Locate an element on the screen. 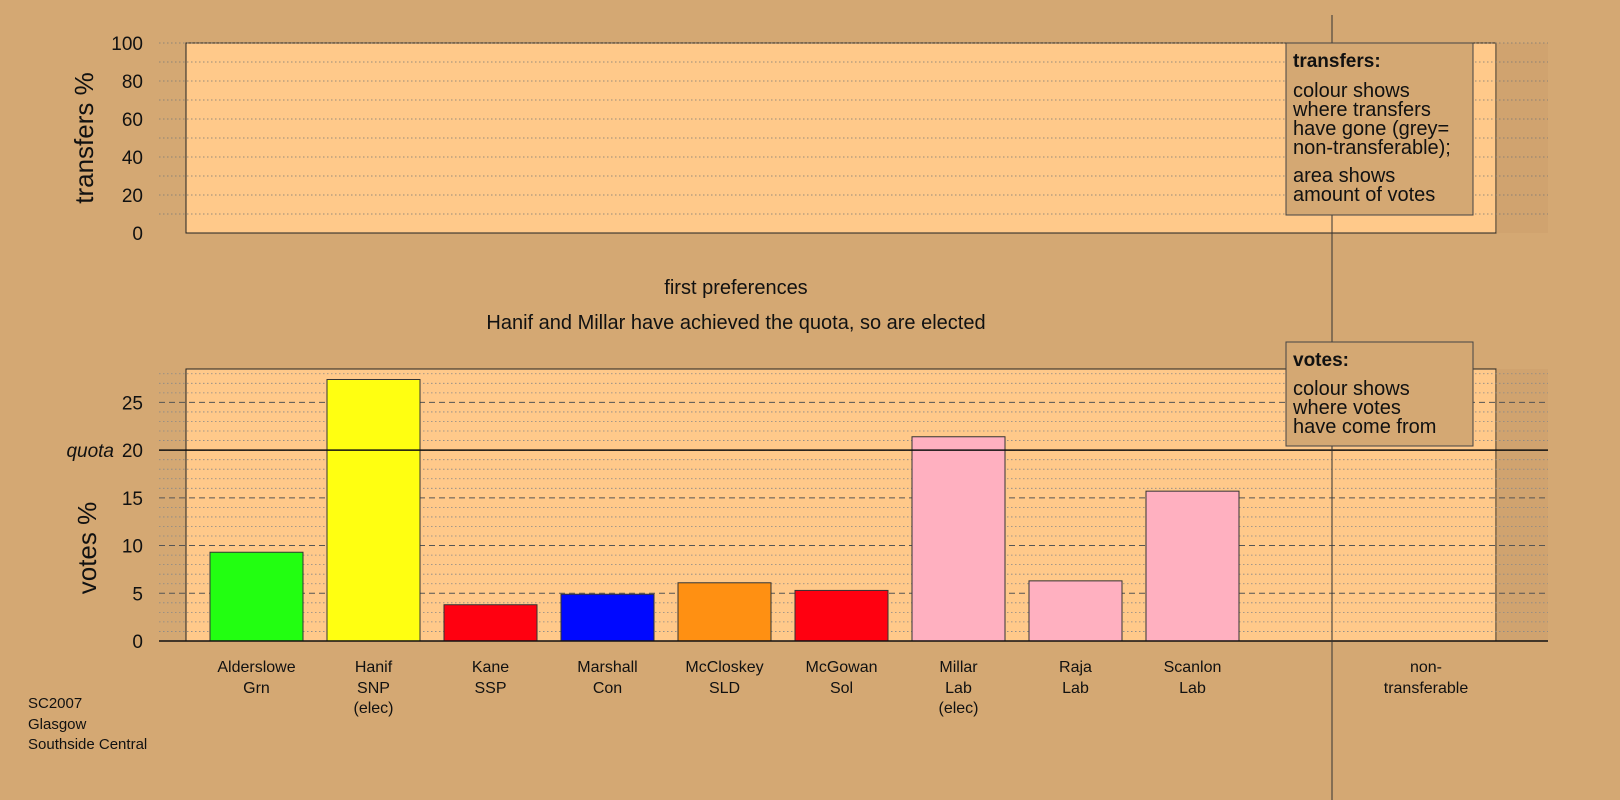  votes-legend-line: colour shows is located at coordinates (1351, 389).